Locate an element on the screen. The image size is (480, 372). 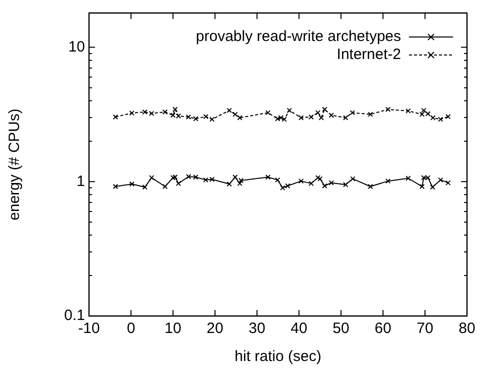
x-tick-label: 20 is located at coordinates (215, 329).